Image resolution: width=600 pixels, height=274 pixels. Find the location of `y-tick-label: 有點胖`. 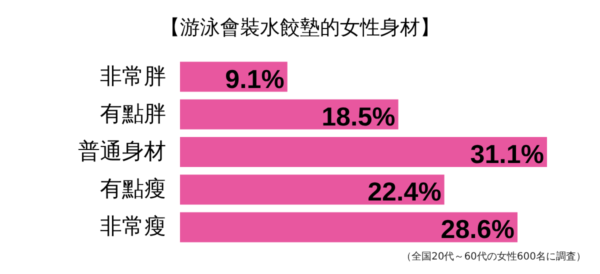

y-tick-label: 有點胖 is located at coordinates (133, 114).